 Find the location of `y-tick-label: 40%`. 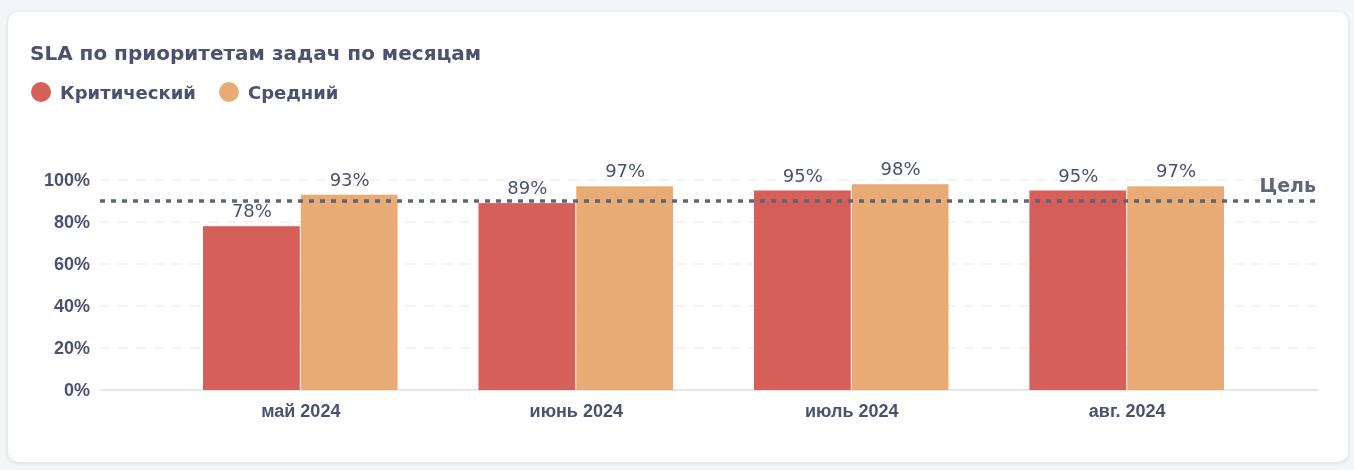

y-tick-label: 40% is located at coordinates (71, 306).